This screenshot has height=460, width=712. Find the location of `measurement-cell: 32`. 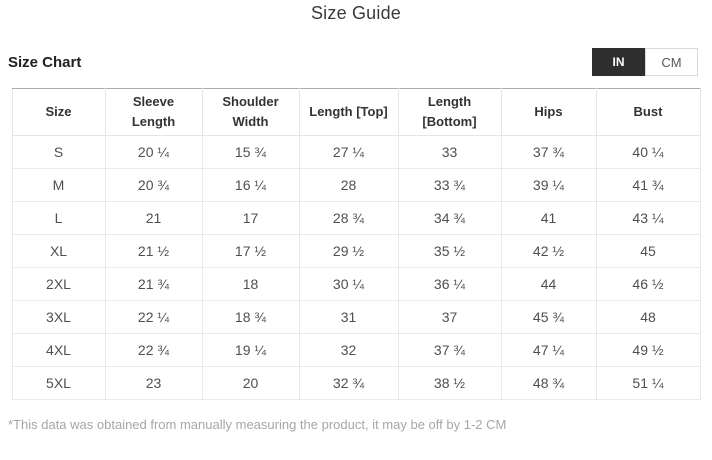

measurement-cell: 32 is located at coordinates (348, 350).